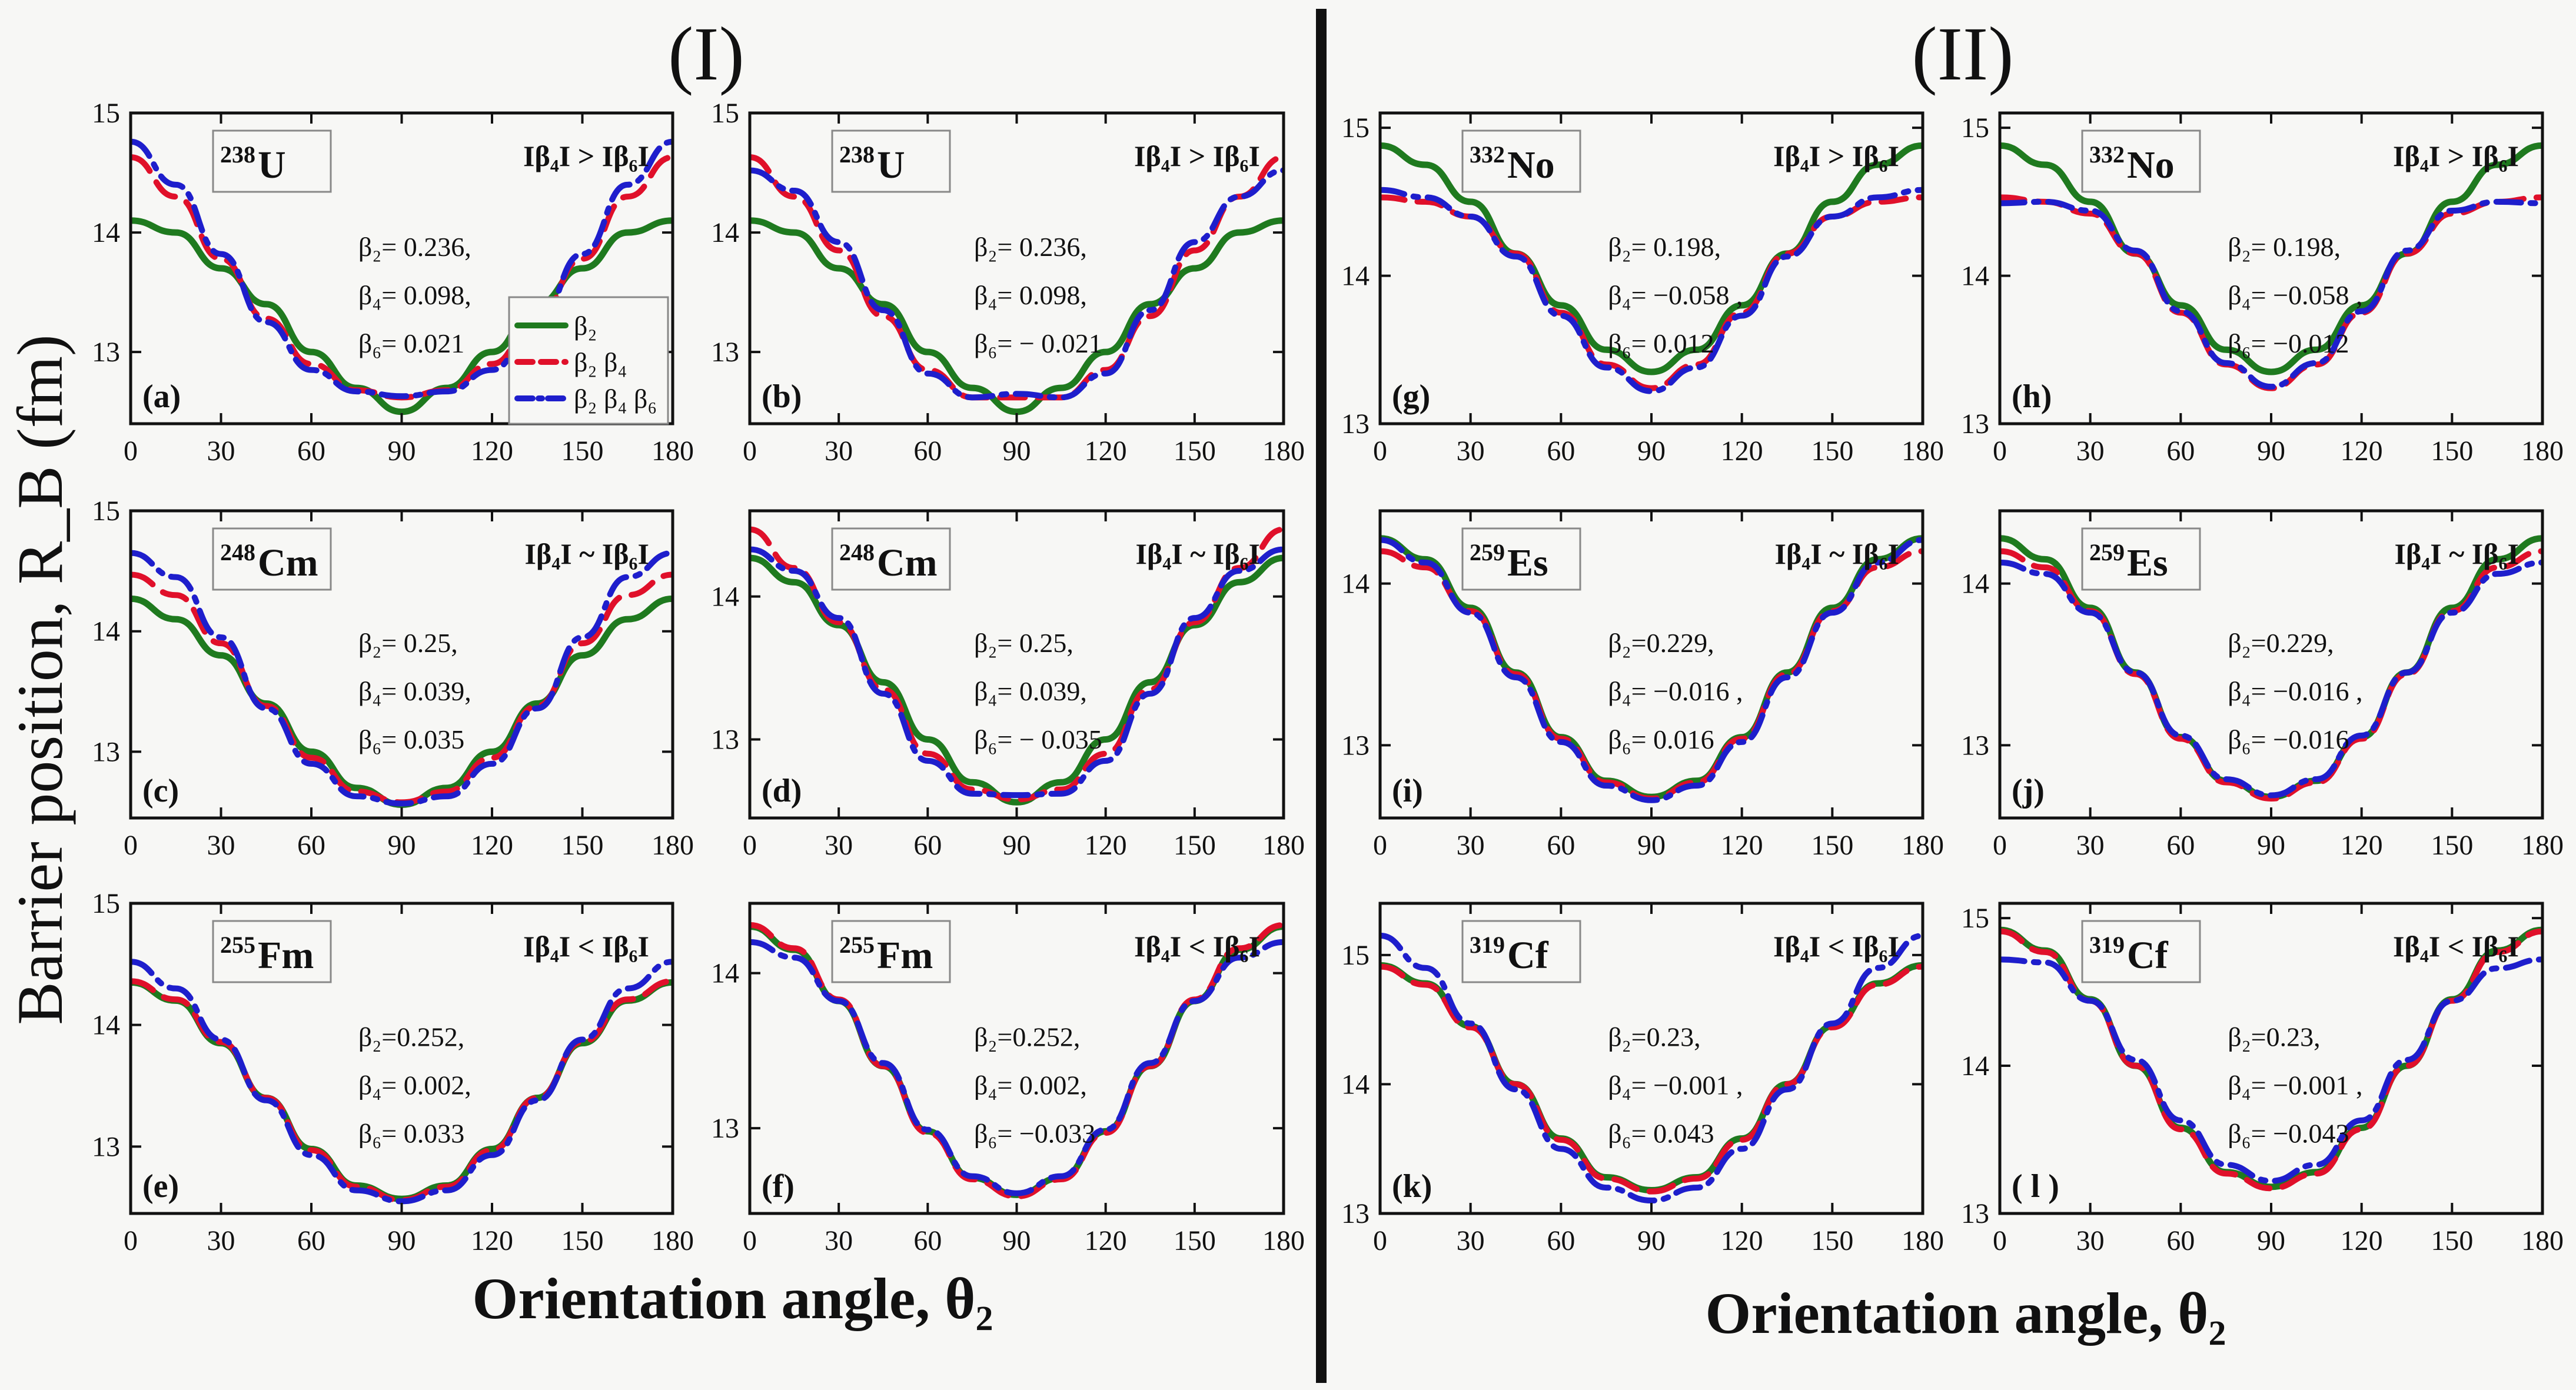  I want to click on panel-label: (h), so click(2032, 396).